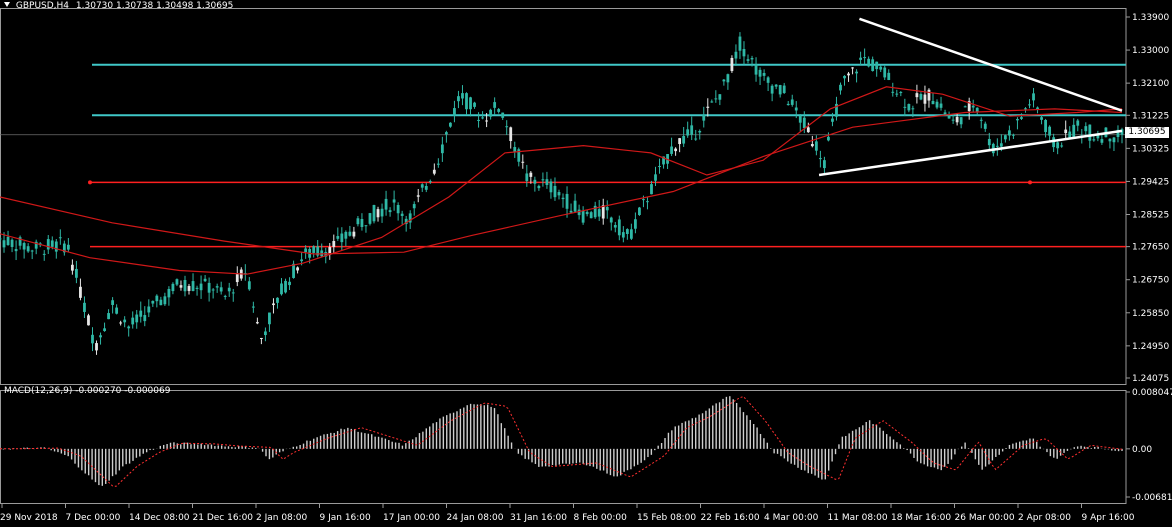  What do you see at coordinates (985, 518) in the screenshot?
I see `time-tick-label: 26 Mar 00:00` at bounding box center [985, 518].